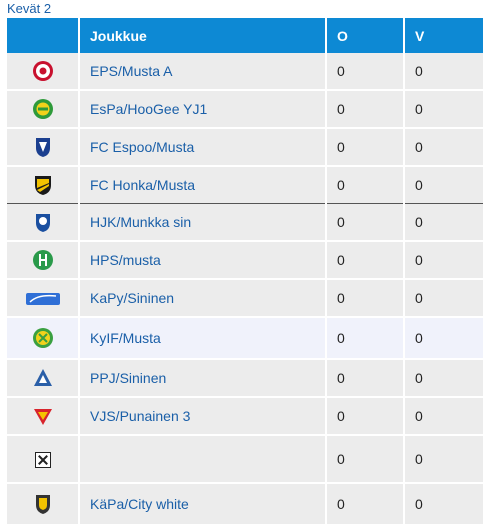 The height and width of the screenshot is (526, 485). I want to click on table-row: PPJ/Sininen 0 0, so click(245, 378).